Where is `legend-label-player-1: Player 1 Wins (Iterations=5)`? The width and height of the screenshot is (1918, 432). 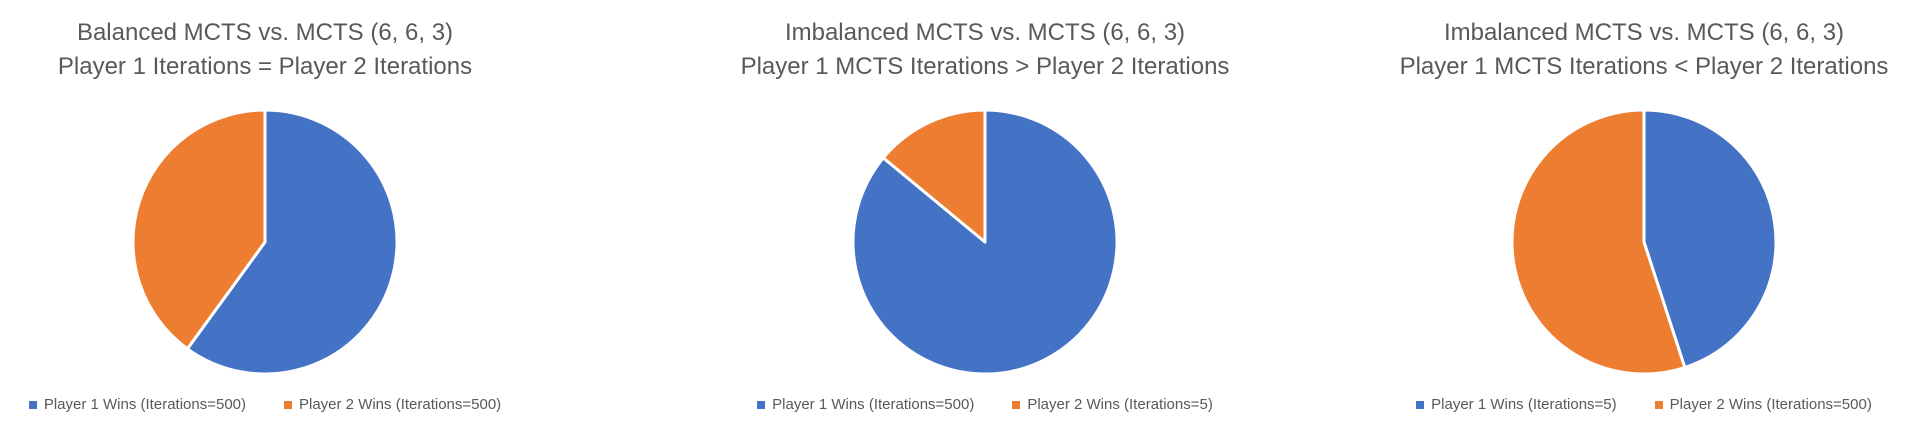
legend-label-player-1: Player 1 Wins (Iterations=5) is located at coordinates (1524, 404).